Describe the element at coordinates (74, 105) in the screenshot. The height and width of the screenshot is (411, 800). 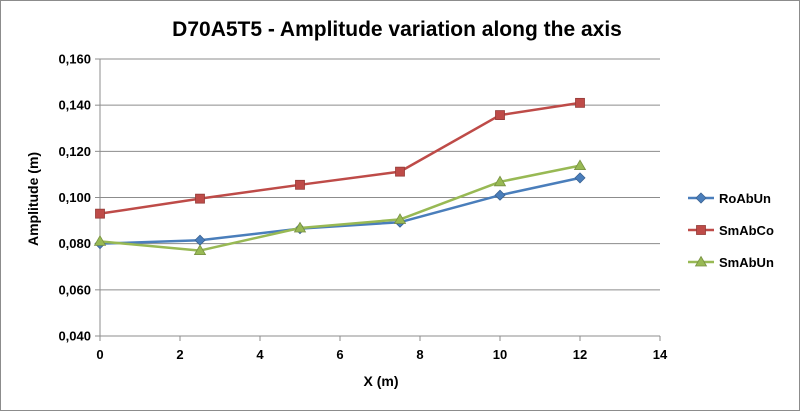
I see `y-tick-label: 0,140` at that location.